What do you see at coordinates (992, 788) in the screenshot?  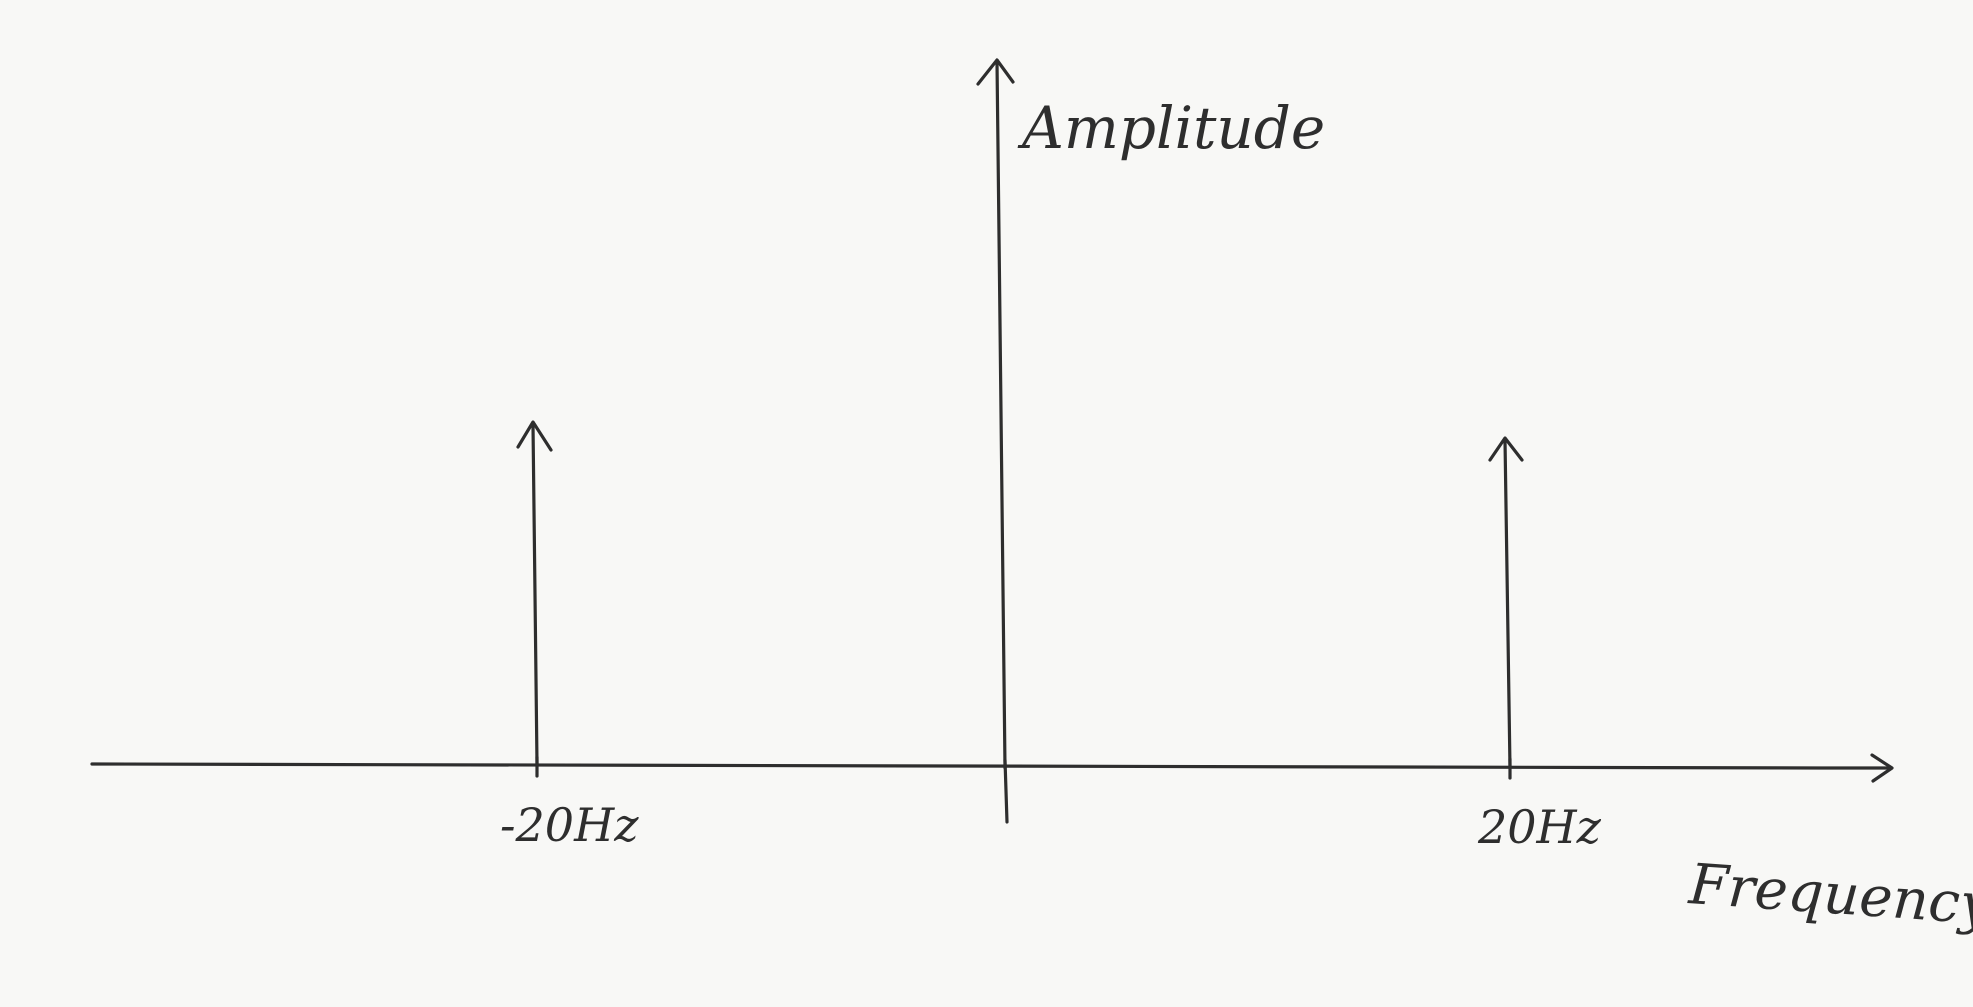 I see `frequency-axis` at bounding box center [992, 788].